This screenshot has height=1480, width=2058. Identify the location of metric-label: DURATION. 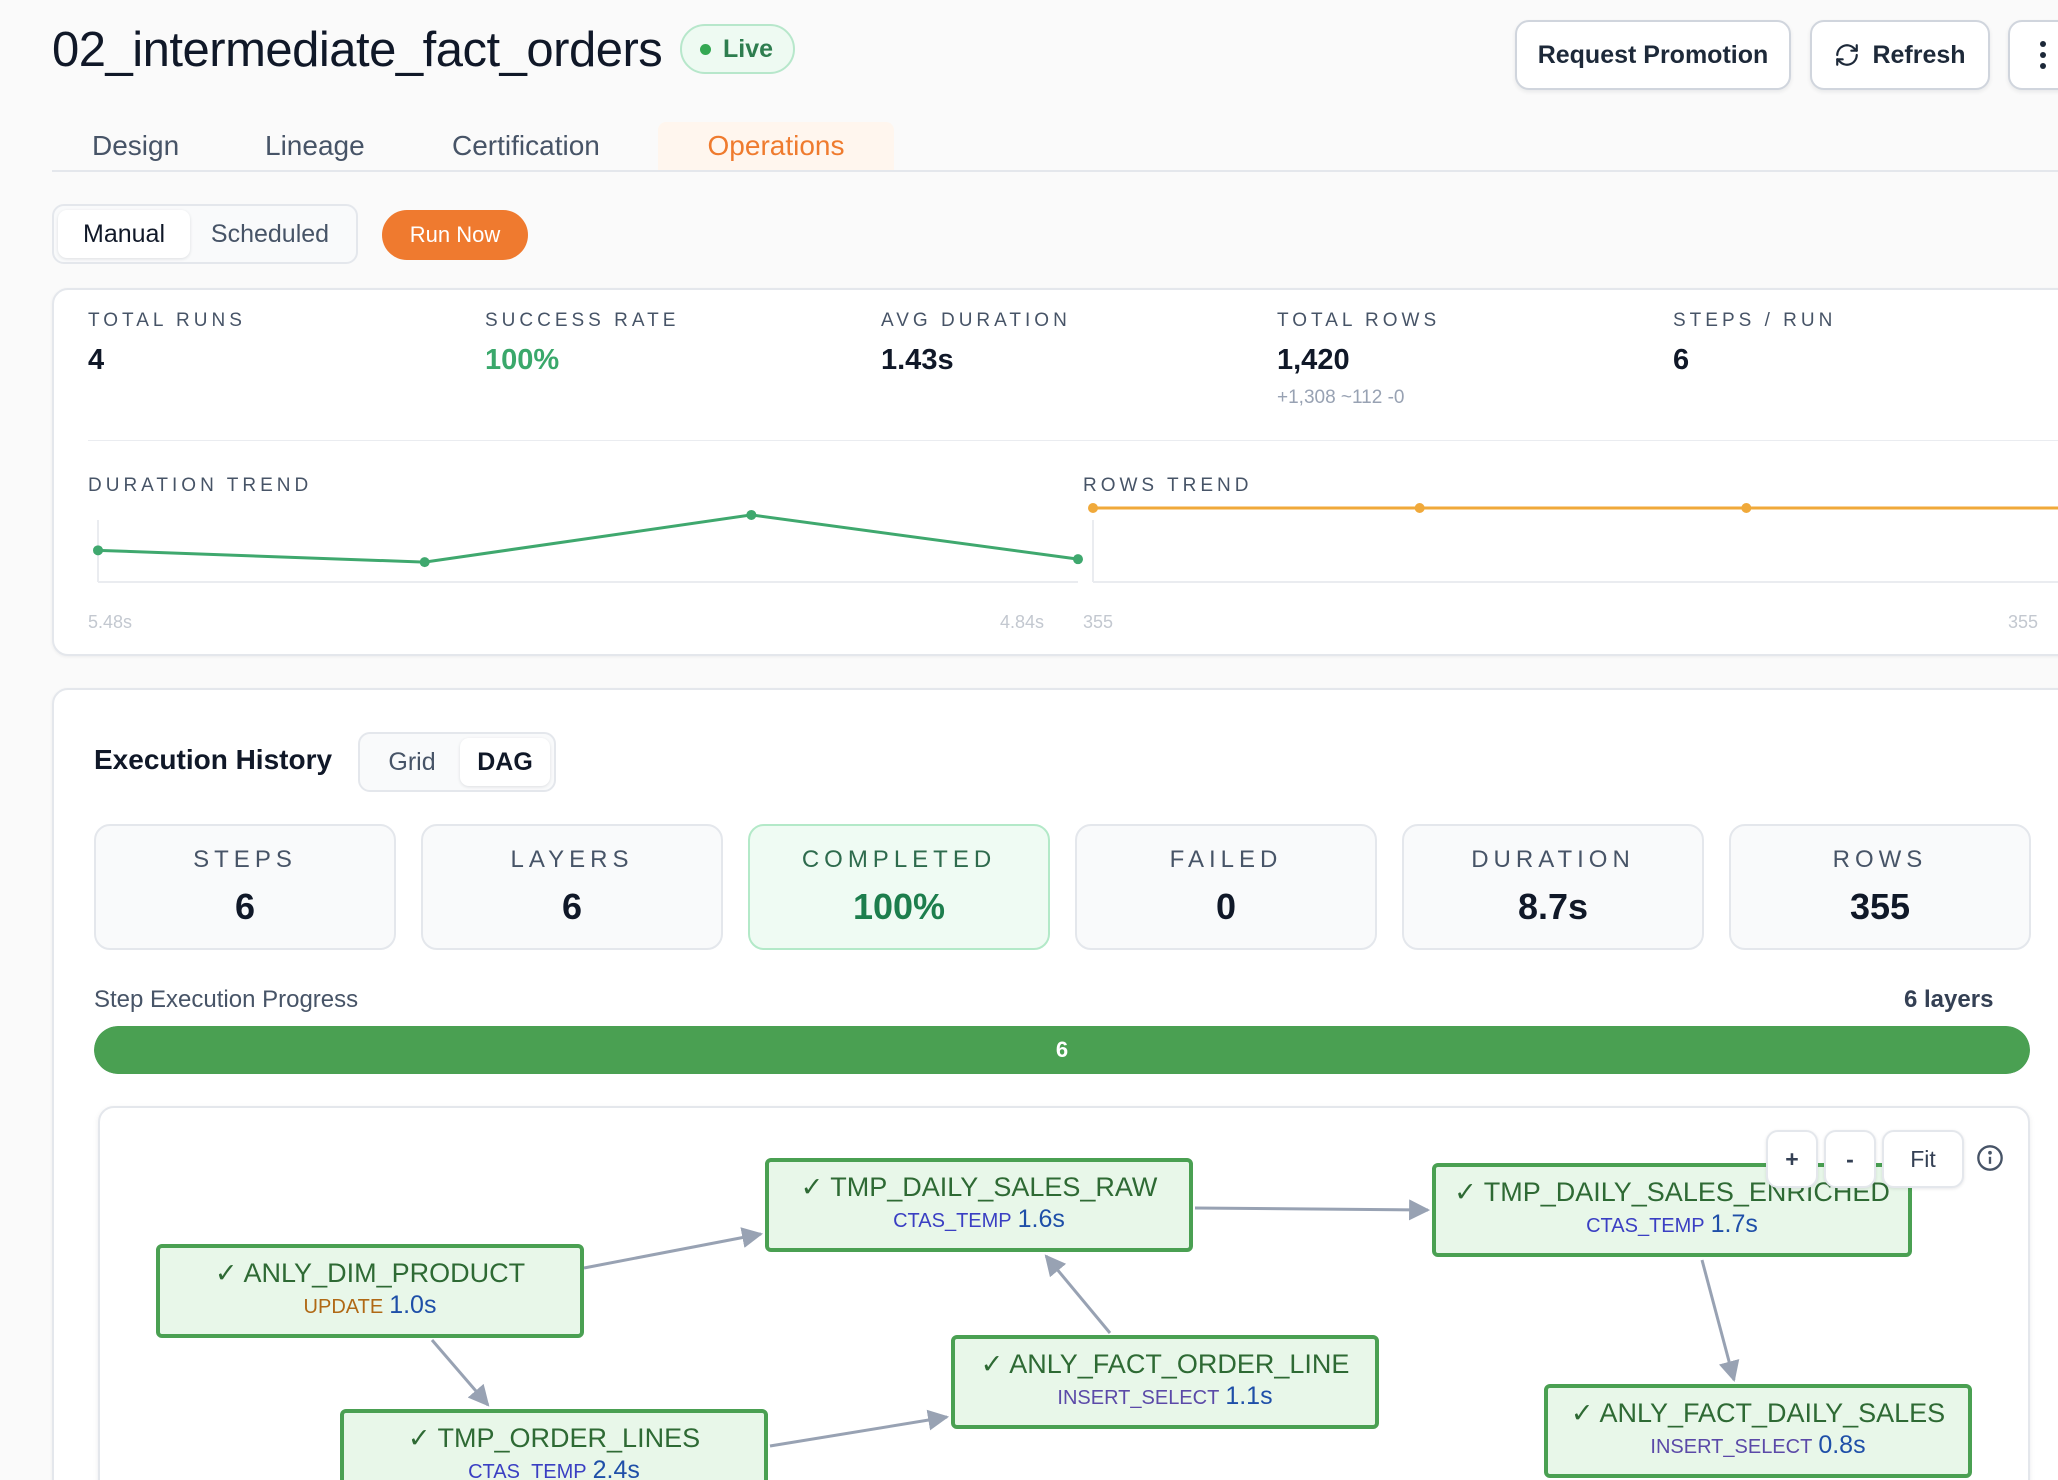
(1553, 859).